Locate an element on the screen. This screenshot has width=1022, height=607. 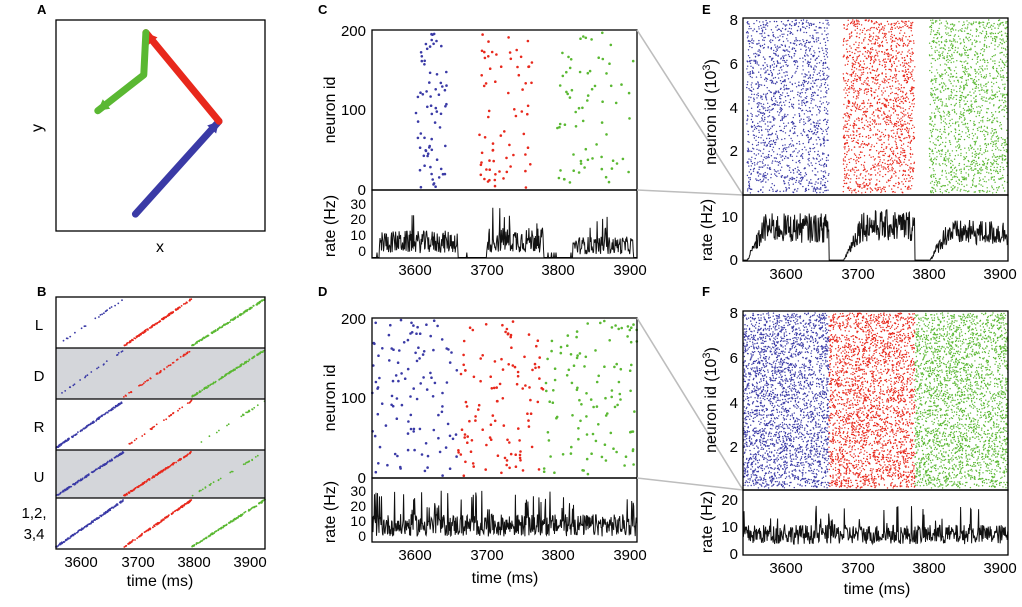
panel-b-xticks: 3600 3700 3800 3900 is located at coordinates (165, 562).